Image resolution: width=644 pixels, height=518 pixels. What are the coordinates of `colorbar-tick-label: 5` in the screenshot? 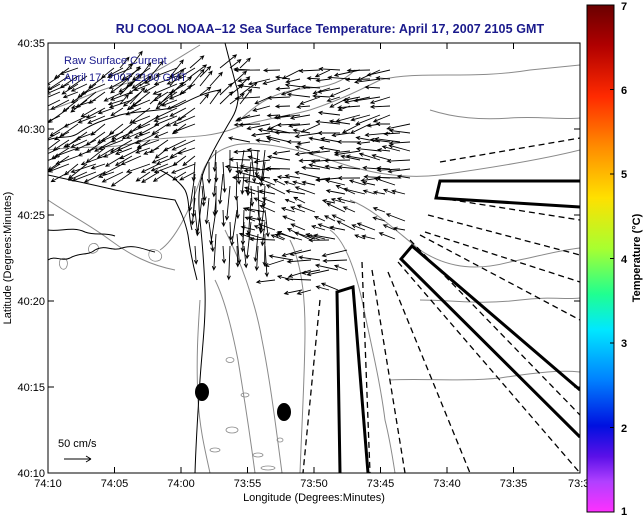 It's located at (624, 175).